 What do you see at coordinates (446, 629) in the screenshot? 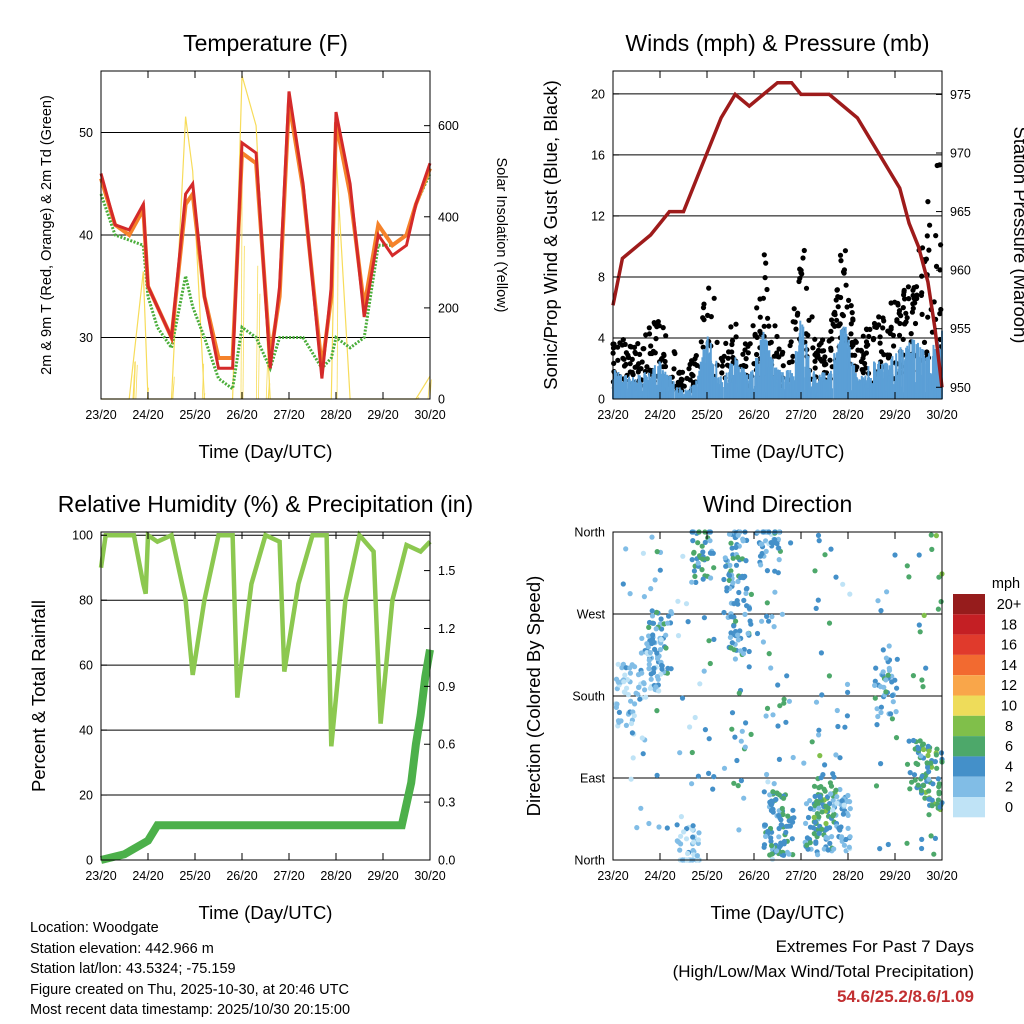
I see `rh-y2tick-label: 1.2` at bounding box center [446, 629].